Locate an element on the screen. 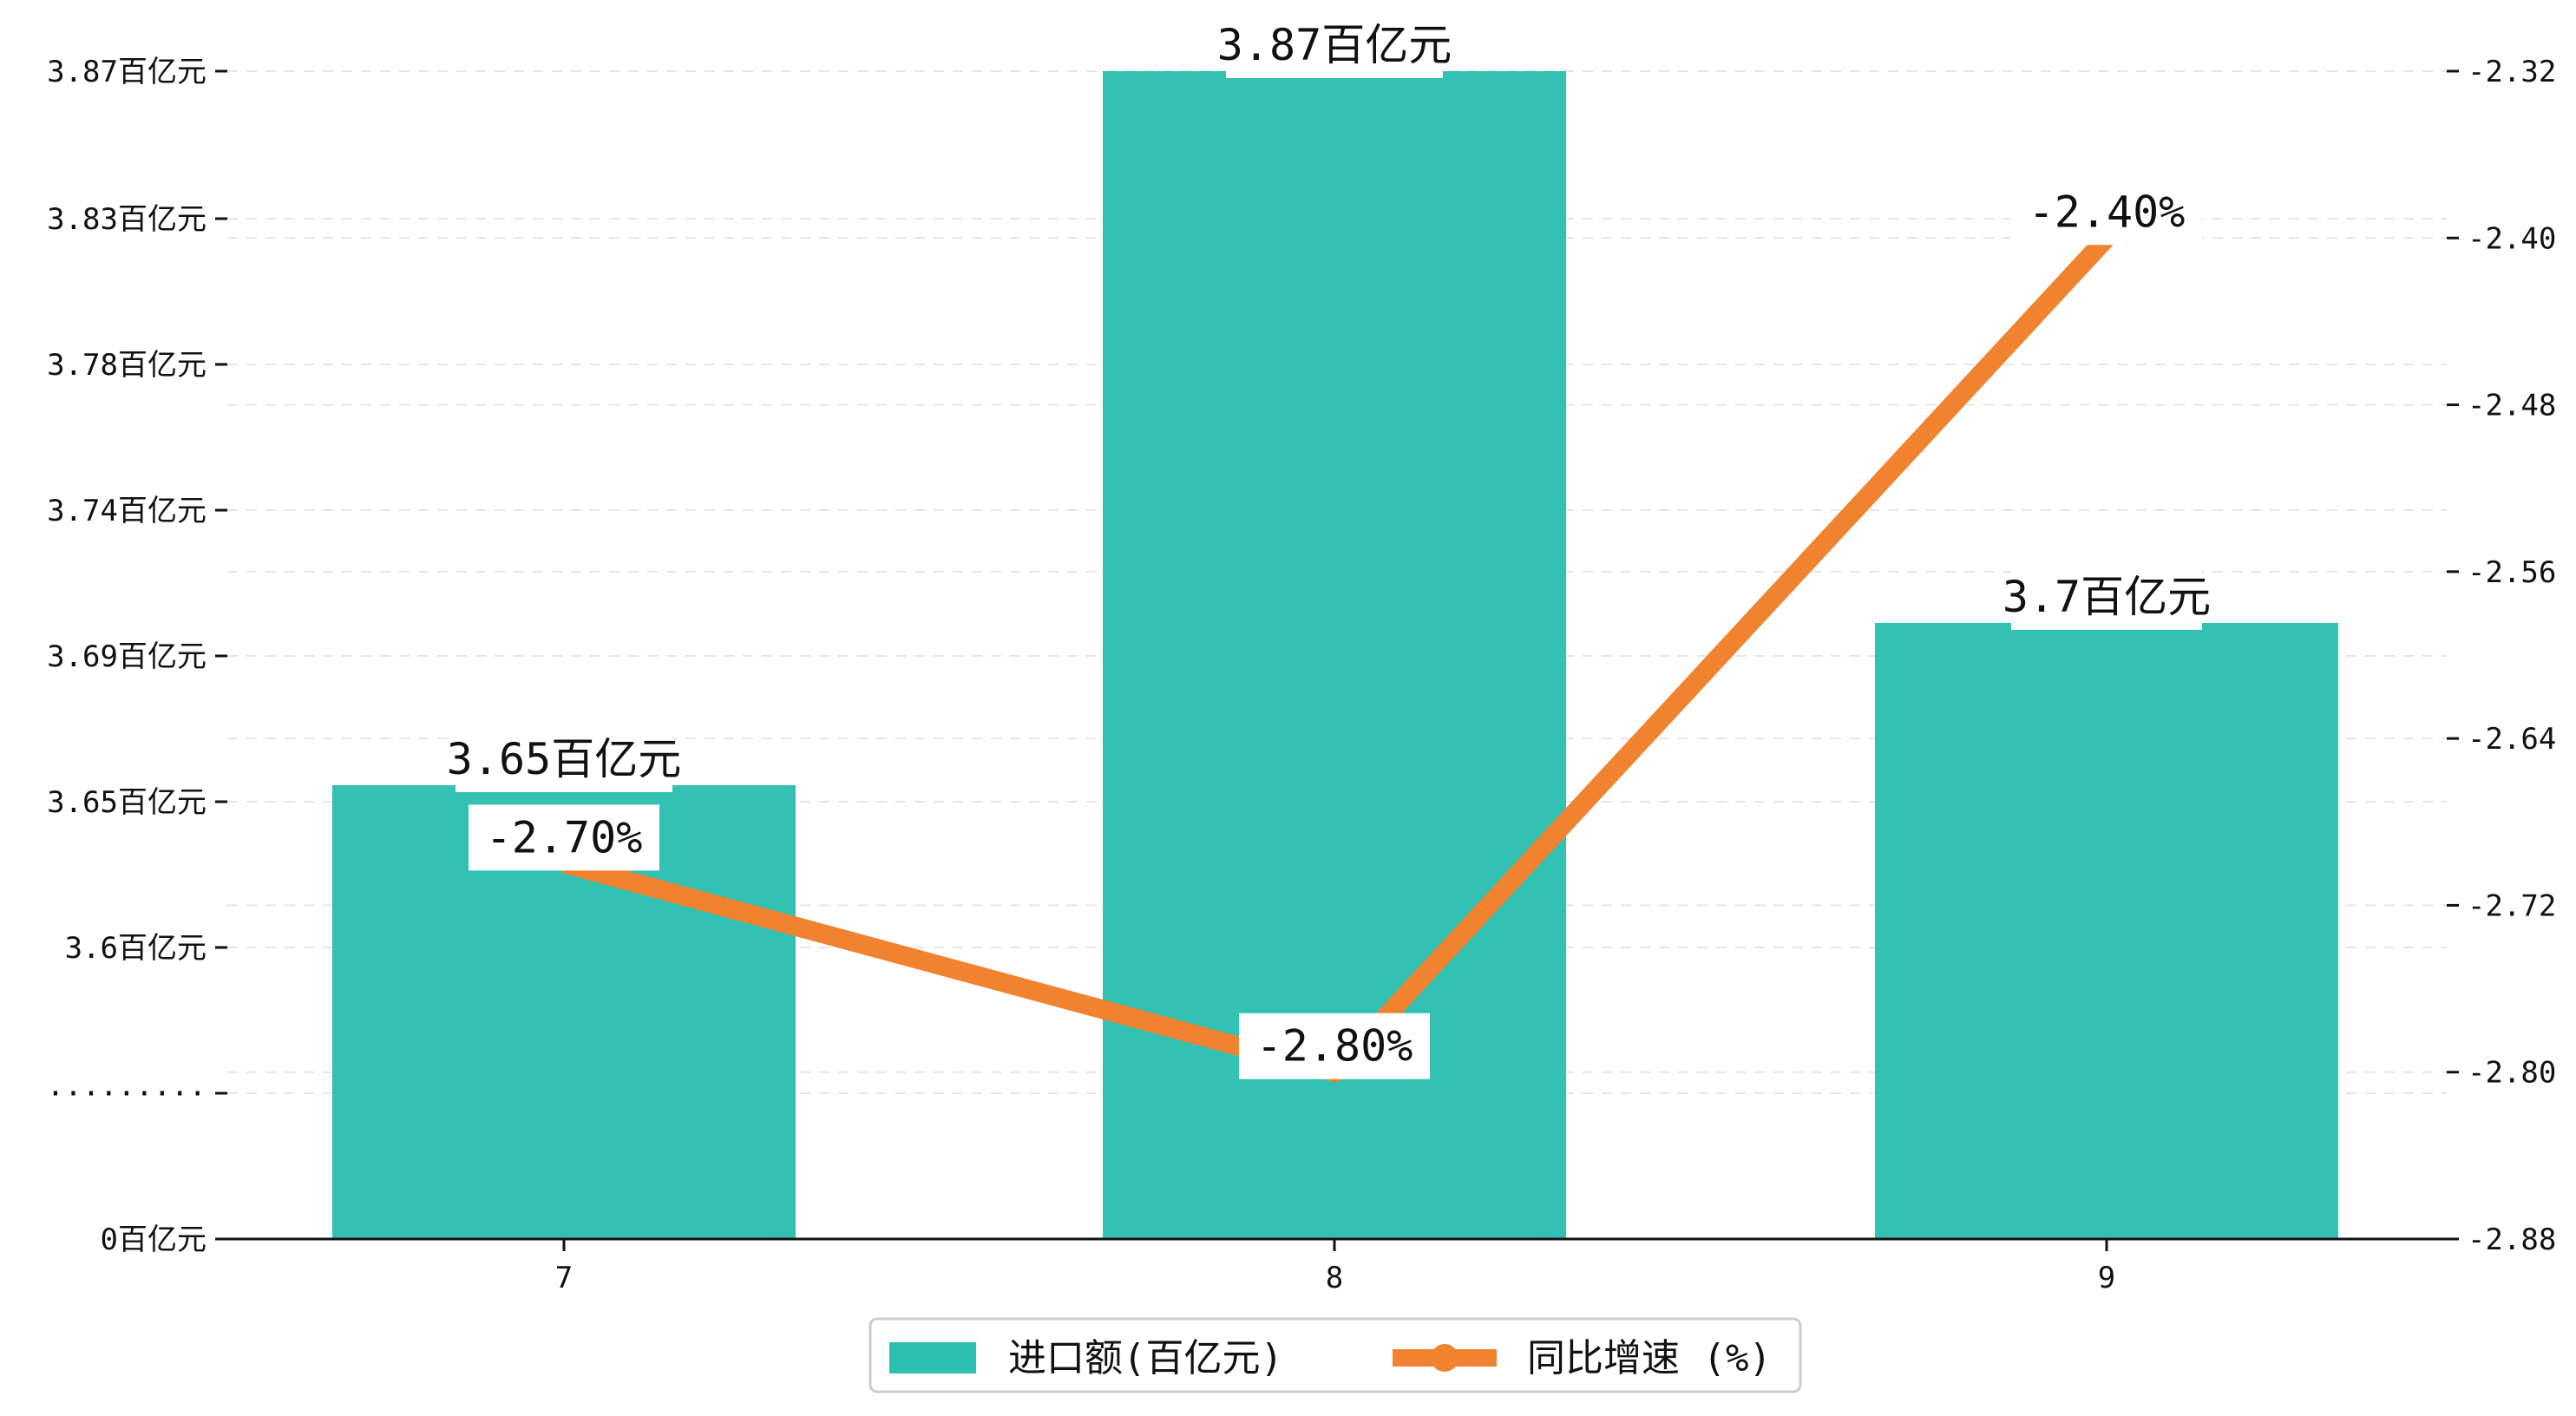  y-left-tick-label: 3.6百亿元 is located at coordinates (135, 949).